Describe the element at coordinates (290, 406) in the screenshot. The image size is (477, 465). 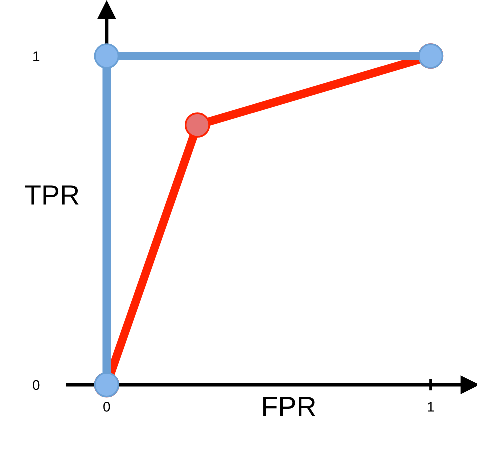
I see `x-axis-title: FPR` at that location.